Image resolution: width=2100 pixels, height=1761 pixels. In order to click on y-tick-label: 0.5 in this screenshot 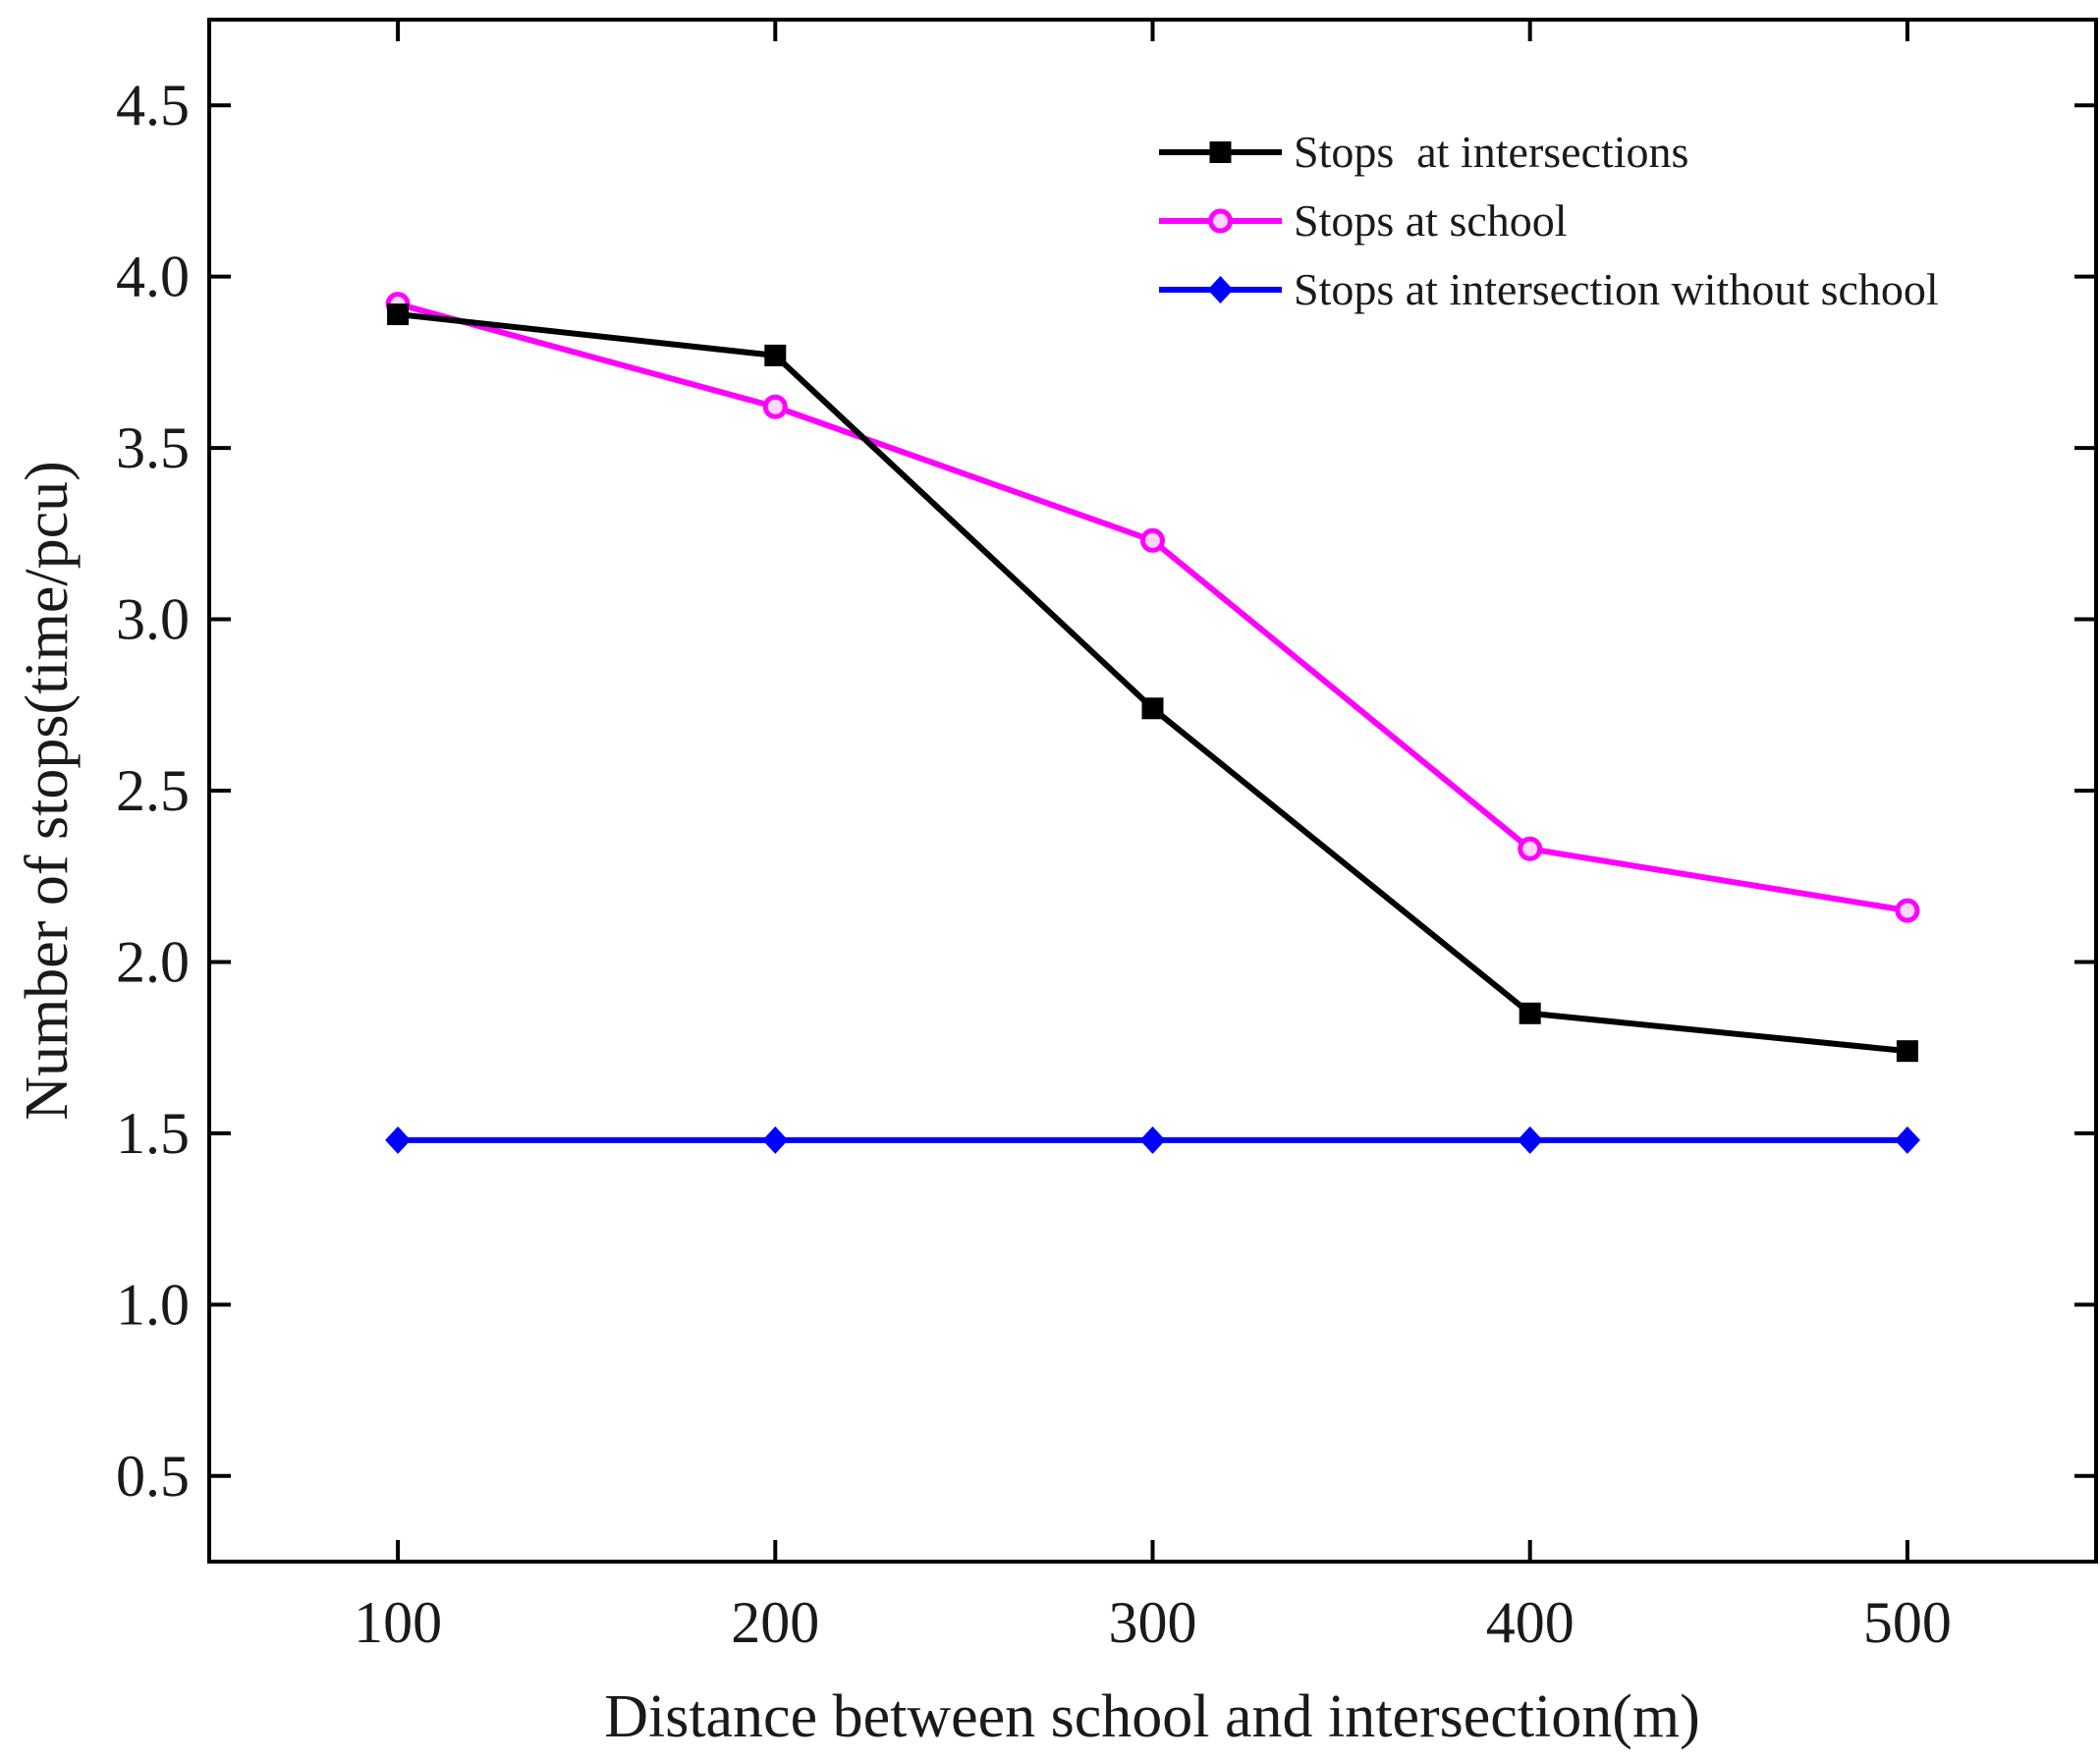, I will do `click(153, 1476)`.